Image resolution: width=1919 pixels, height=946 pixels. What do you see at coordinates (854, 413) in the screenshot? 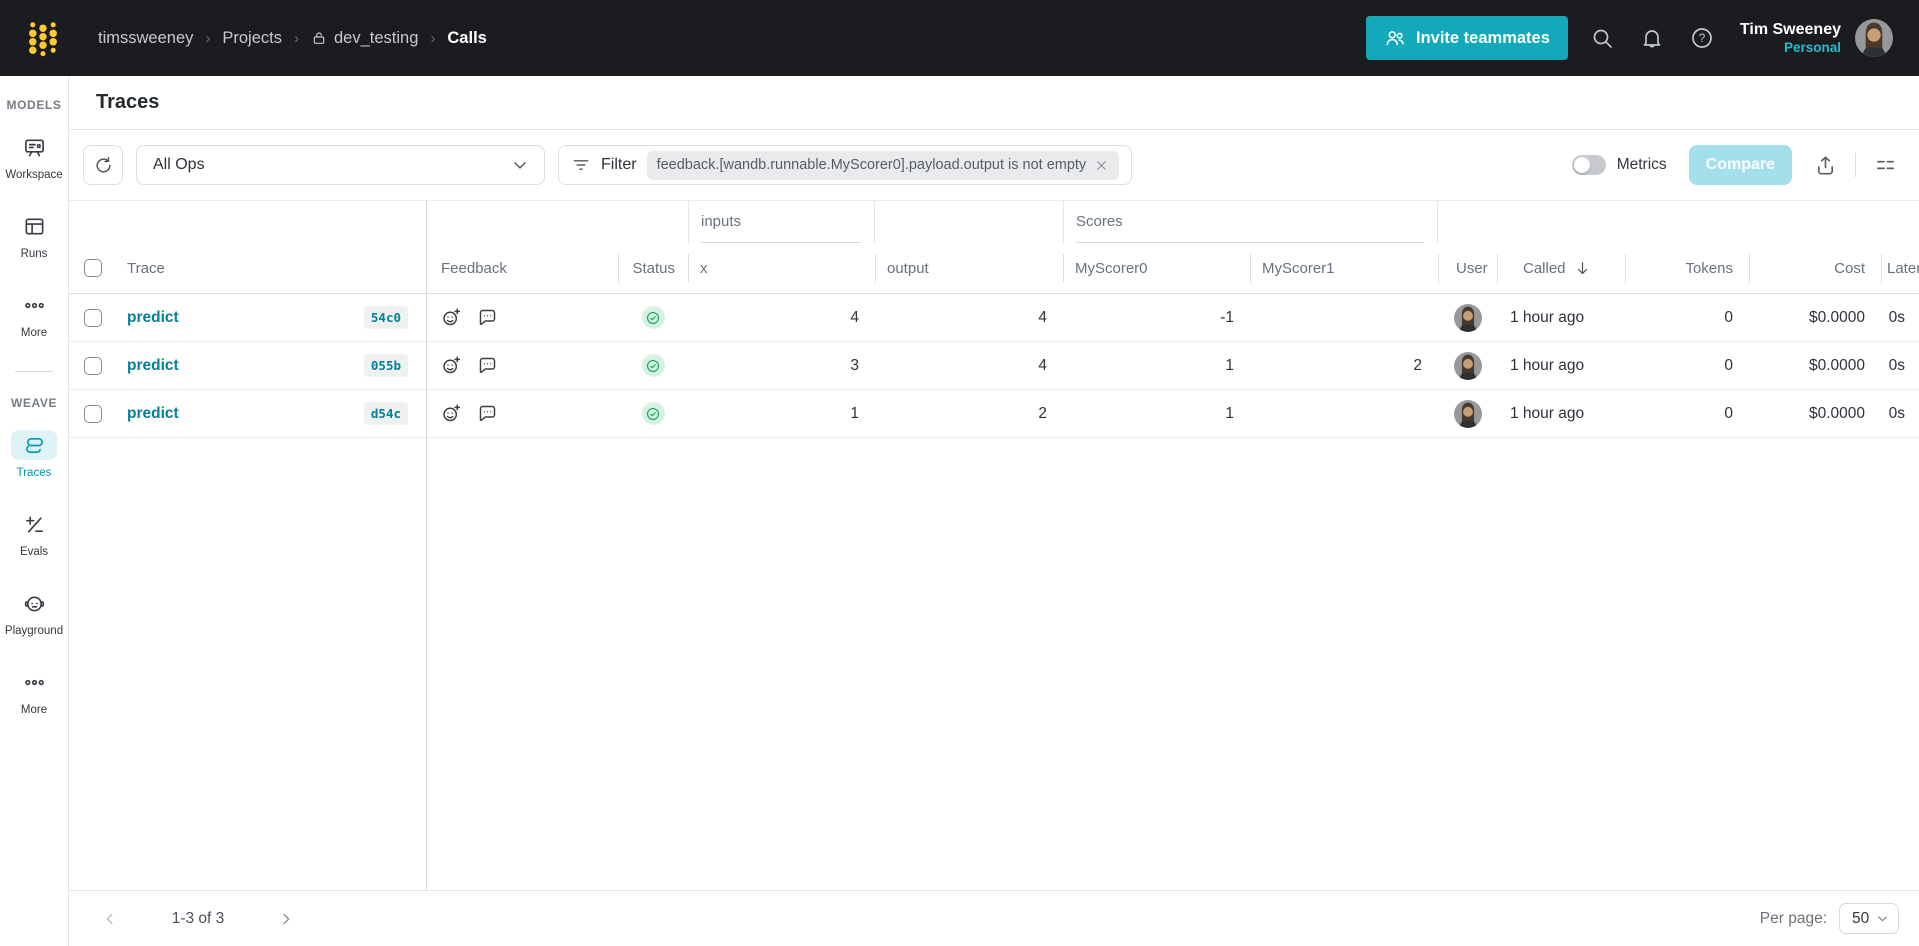
I see `cell-input-x: 1` at bounding box center [854, 413].